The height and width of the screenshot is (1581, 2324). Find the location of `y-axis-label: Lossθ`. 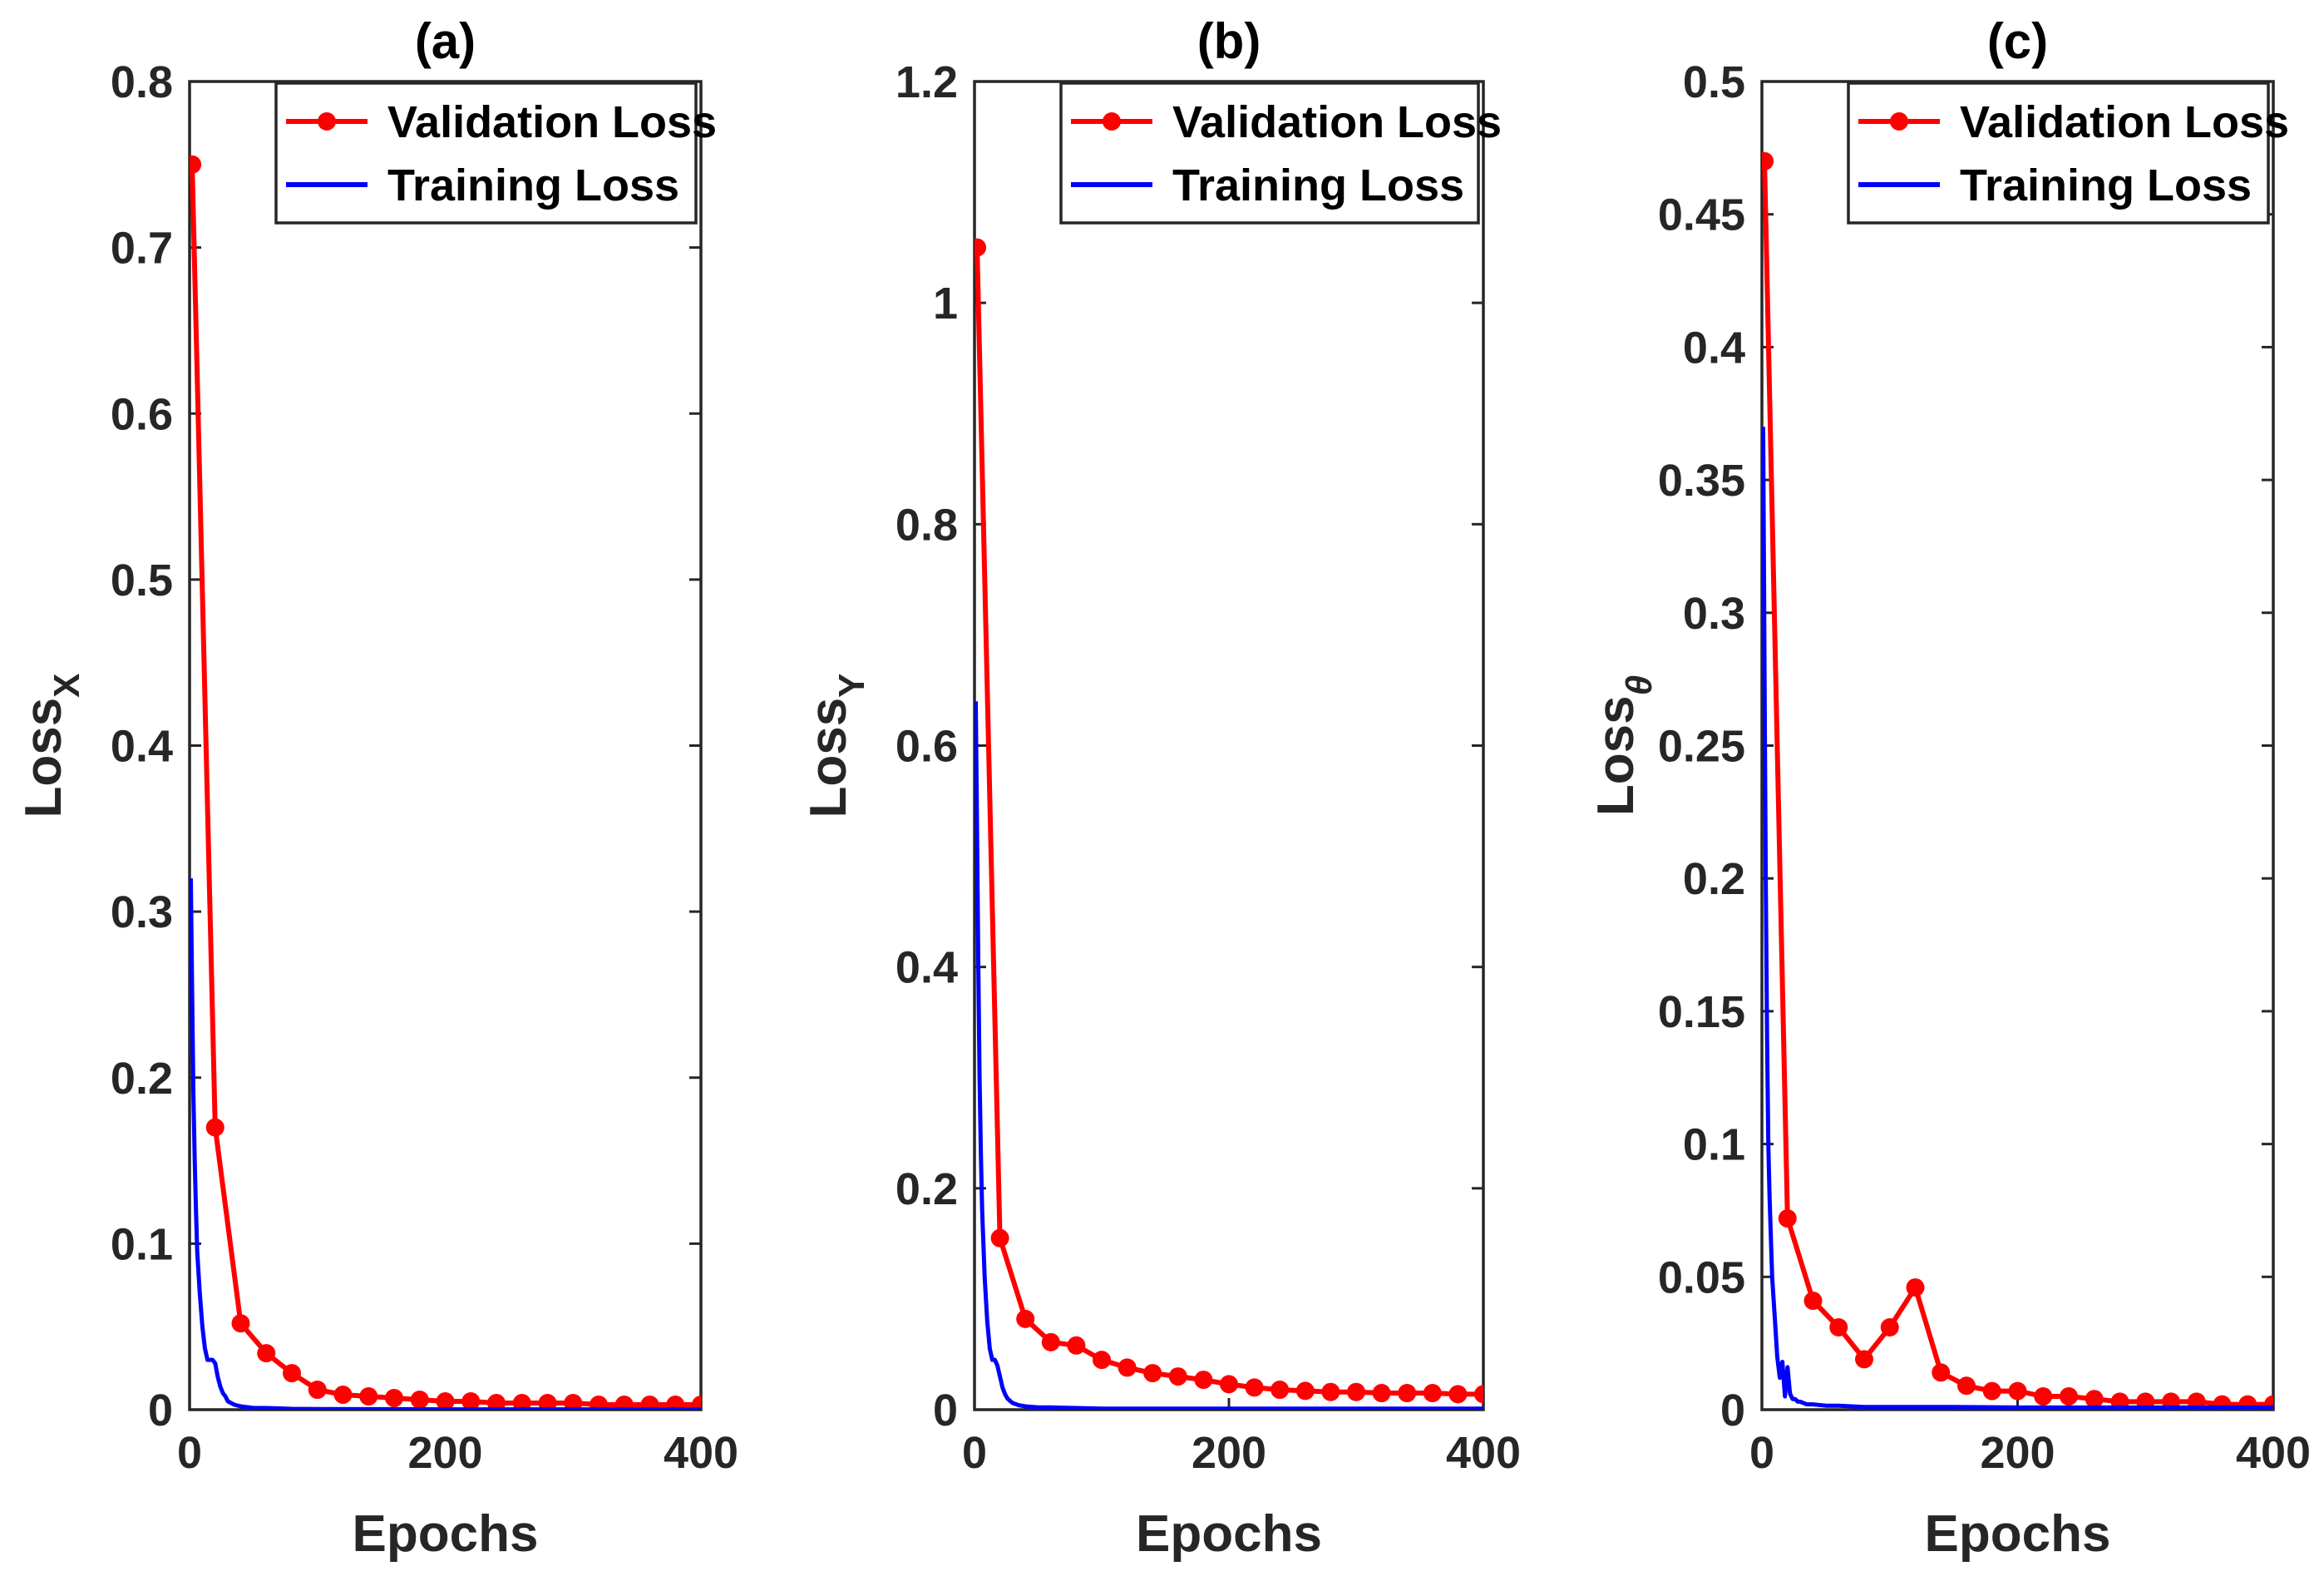

y-axis-label: Lossθ is located at coordinates (1624, 745).